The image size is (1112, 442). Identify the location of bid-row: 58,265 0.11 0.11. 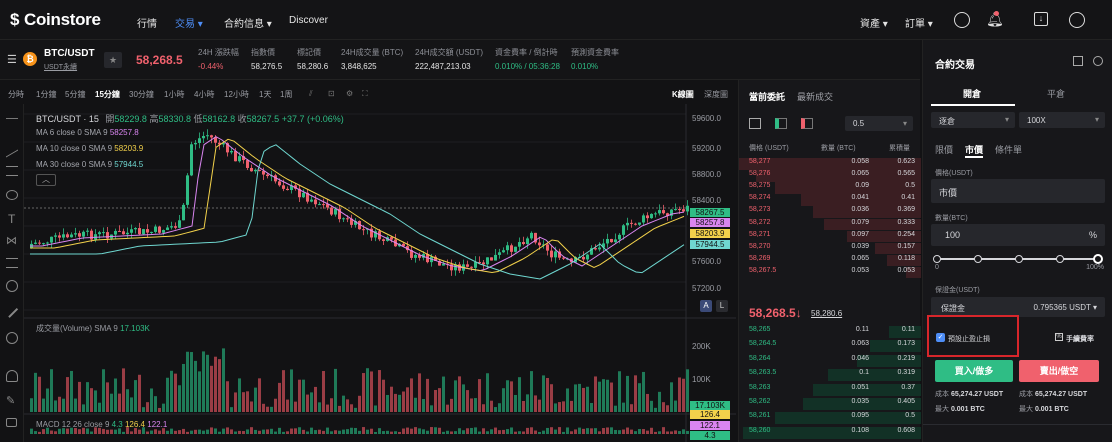
(830, 332).